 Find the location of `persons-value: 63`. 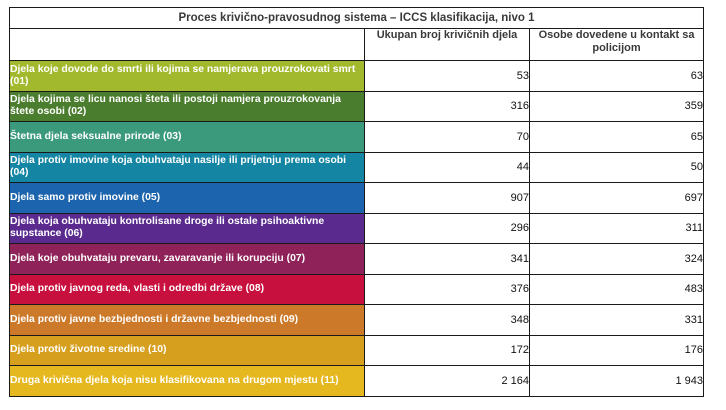

persons-value: 63 is located at coordinates (616, 76).